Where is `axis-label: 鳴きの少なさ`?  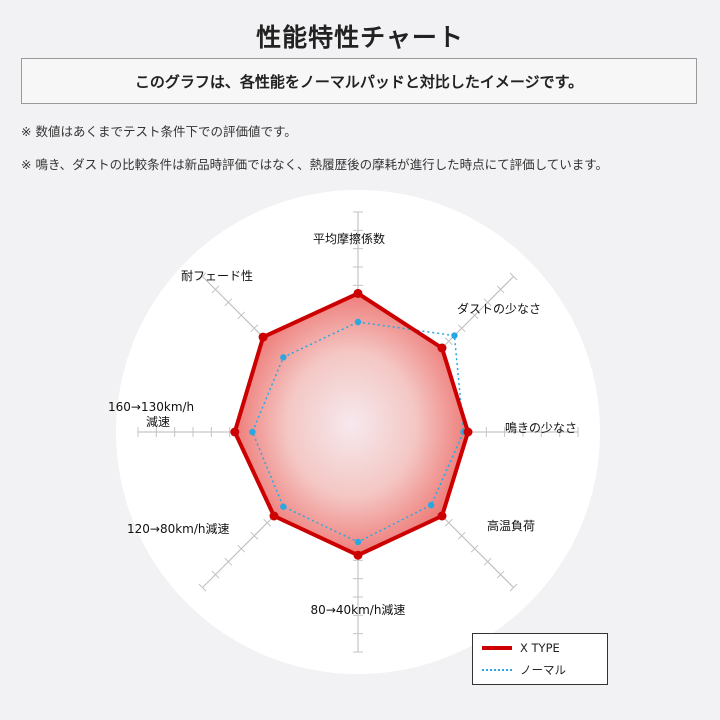
axis-label: 鳴きの少なさ is located at coordinates (541, 428).